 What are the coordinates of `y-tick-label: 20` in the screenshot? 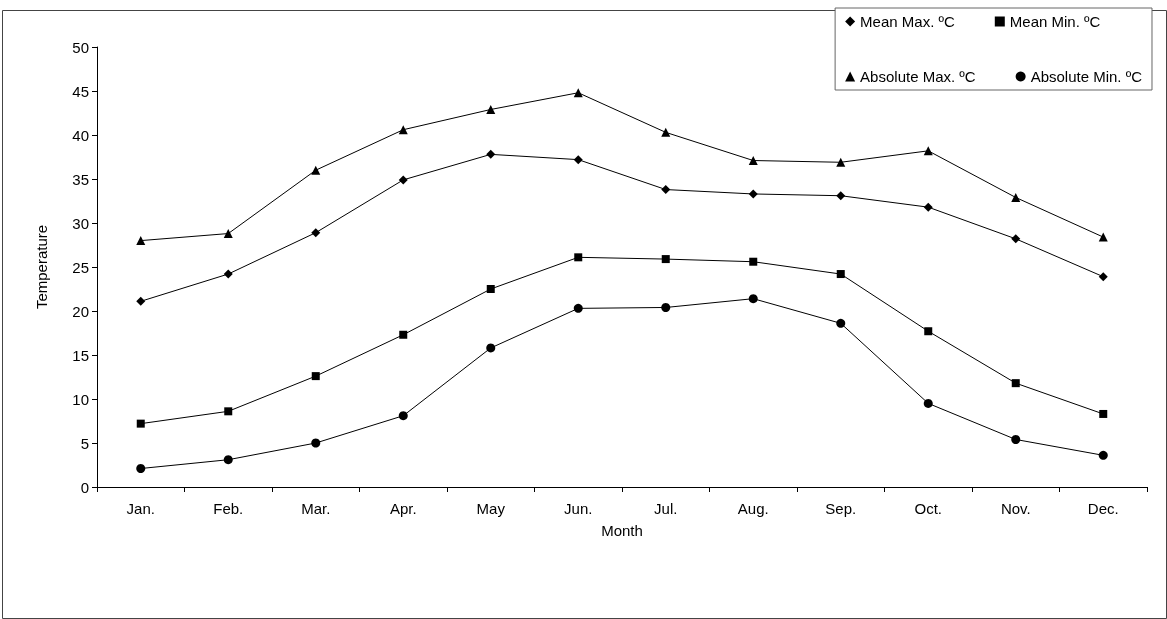 It's located at (80, 311).